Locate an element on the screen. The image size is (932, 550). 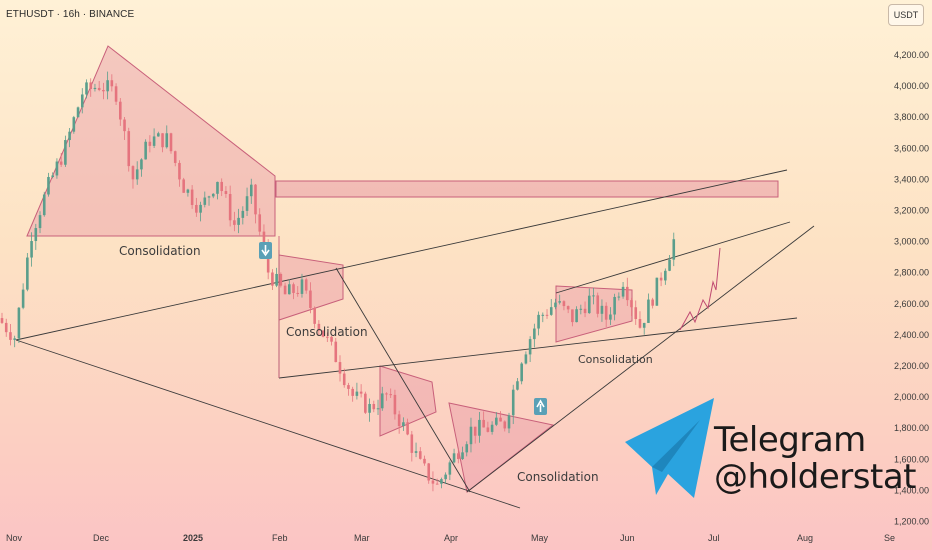
price-tick-label: 2,200.00 is located at coordinates (911, 366).